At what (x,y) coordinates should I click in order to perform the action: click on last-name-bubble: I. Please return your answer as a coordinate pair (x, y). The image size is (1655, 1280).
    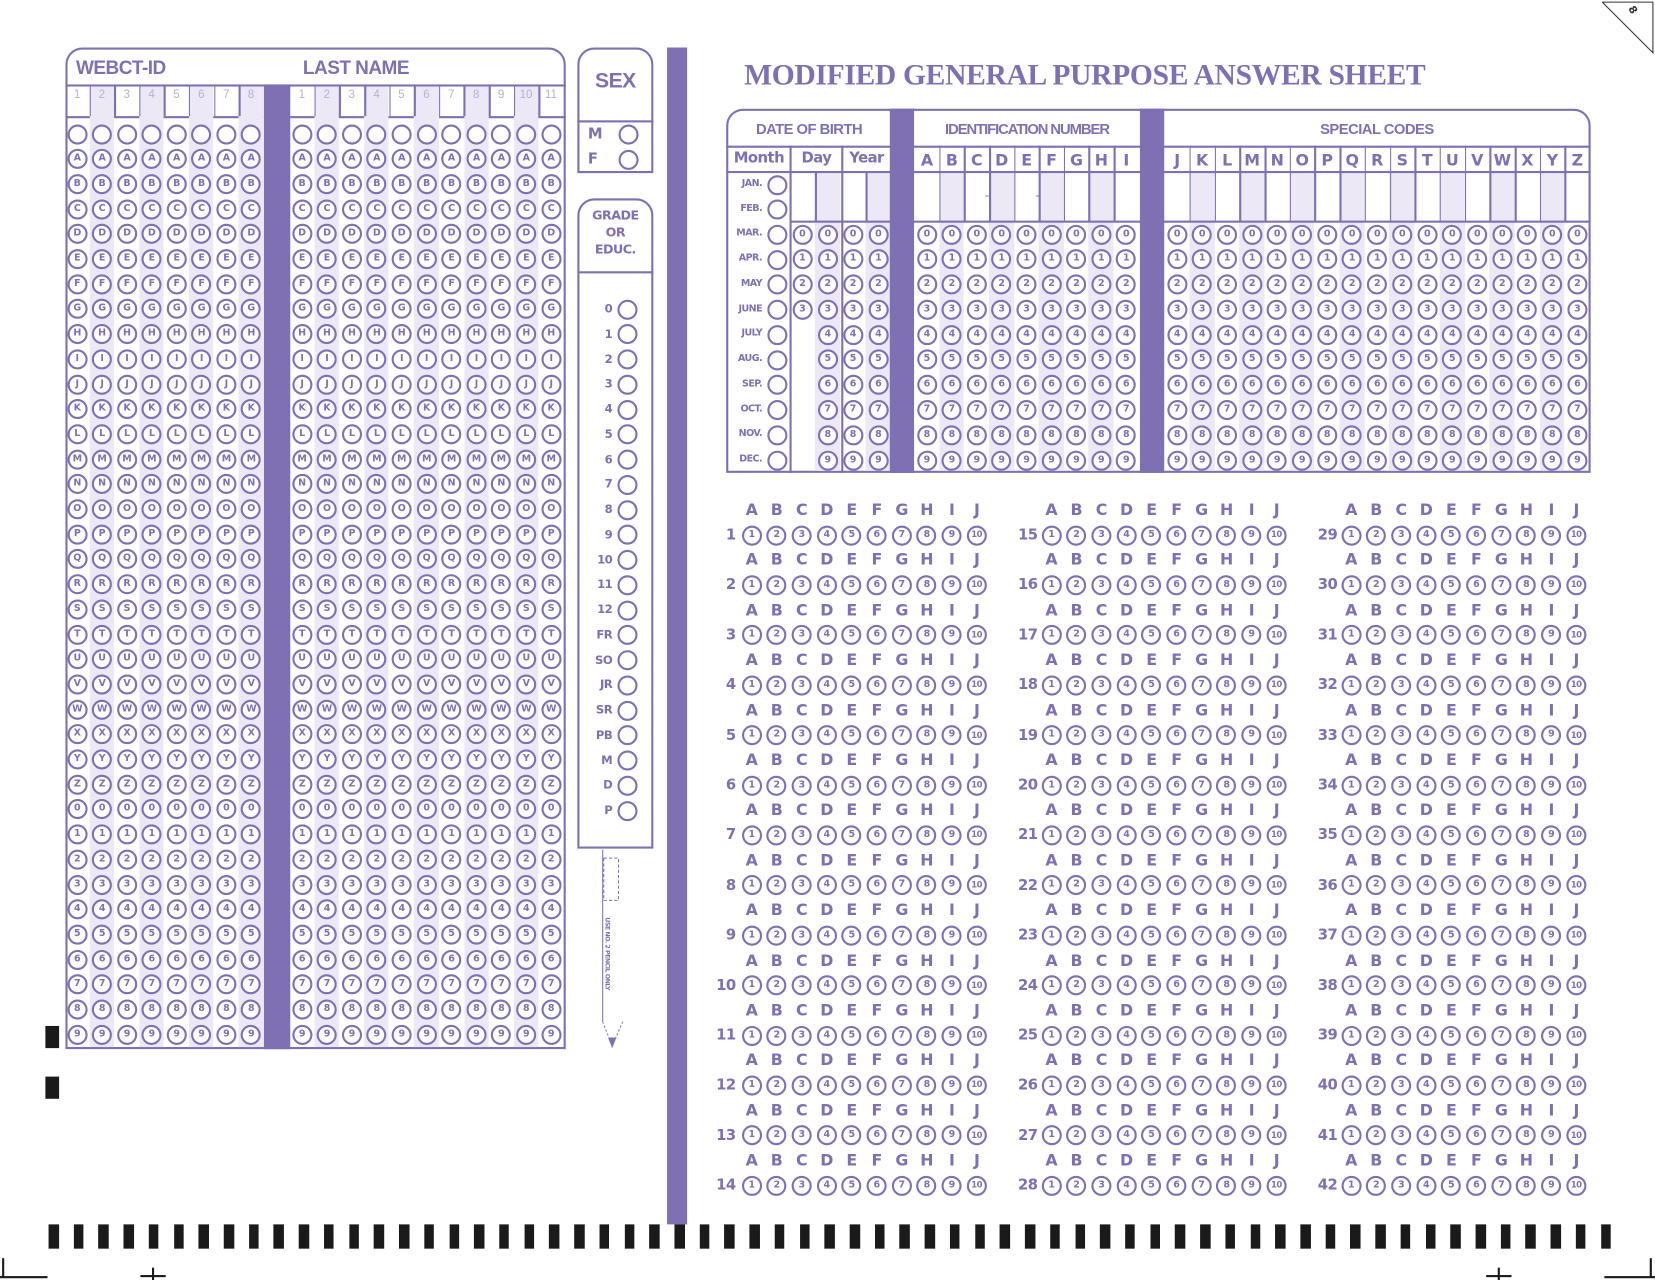
    Looking at the image, I should click on (401, 359).